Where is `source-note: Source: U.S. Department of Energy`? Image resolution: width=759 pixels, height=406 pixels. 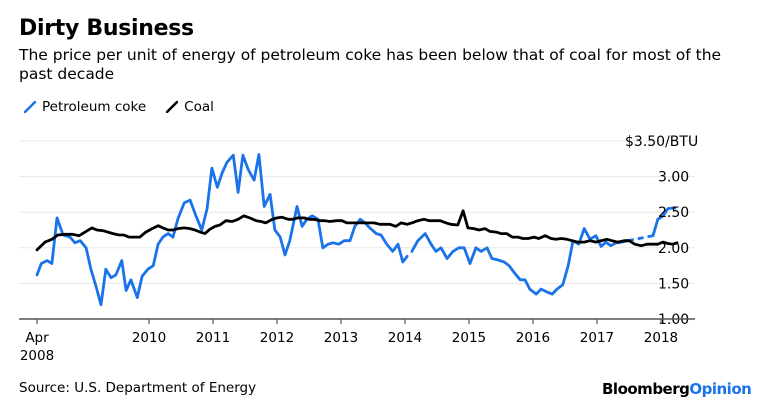
source-note: Source: U.S. Department of Energy is located at coordinates (138, 388).